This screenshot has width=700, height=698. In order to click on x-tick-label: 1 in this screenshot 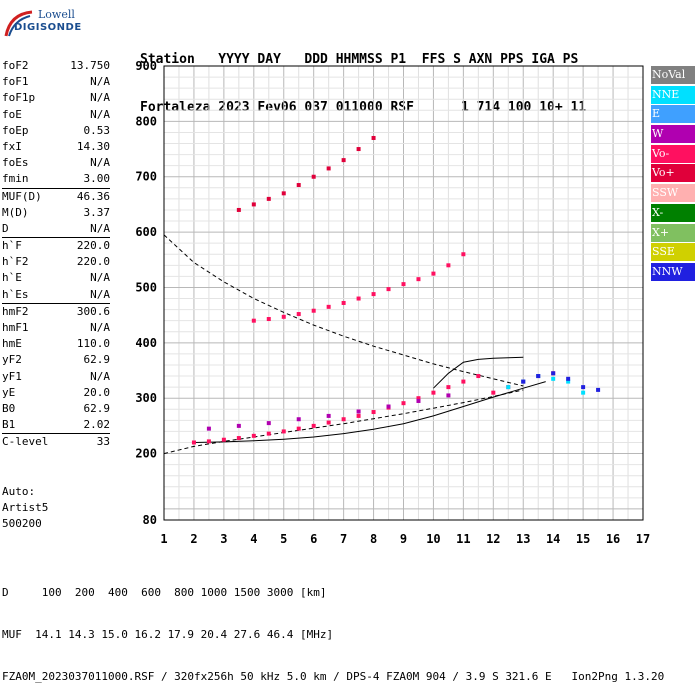, I will do `click(163, 539)`.